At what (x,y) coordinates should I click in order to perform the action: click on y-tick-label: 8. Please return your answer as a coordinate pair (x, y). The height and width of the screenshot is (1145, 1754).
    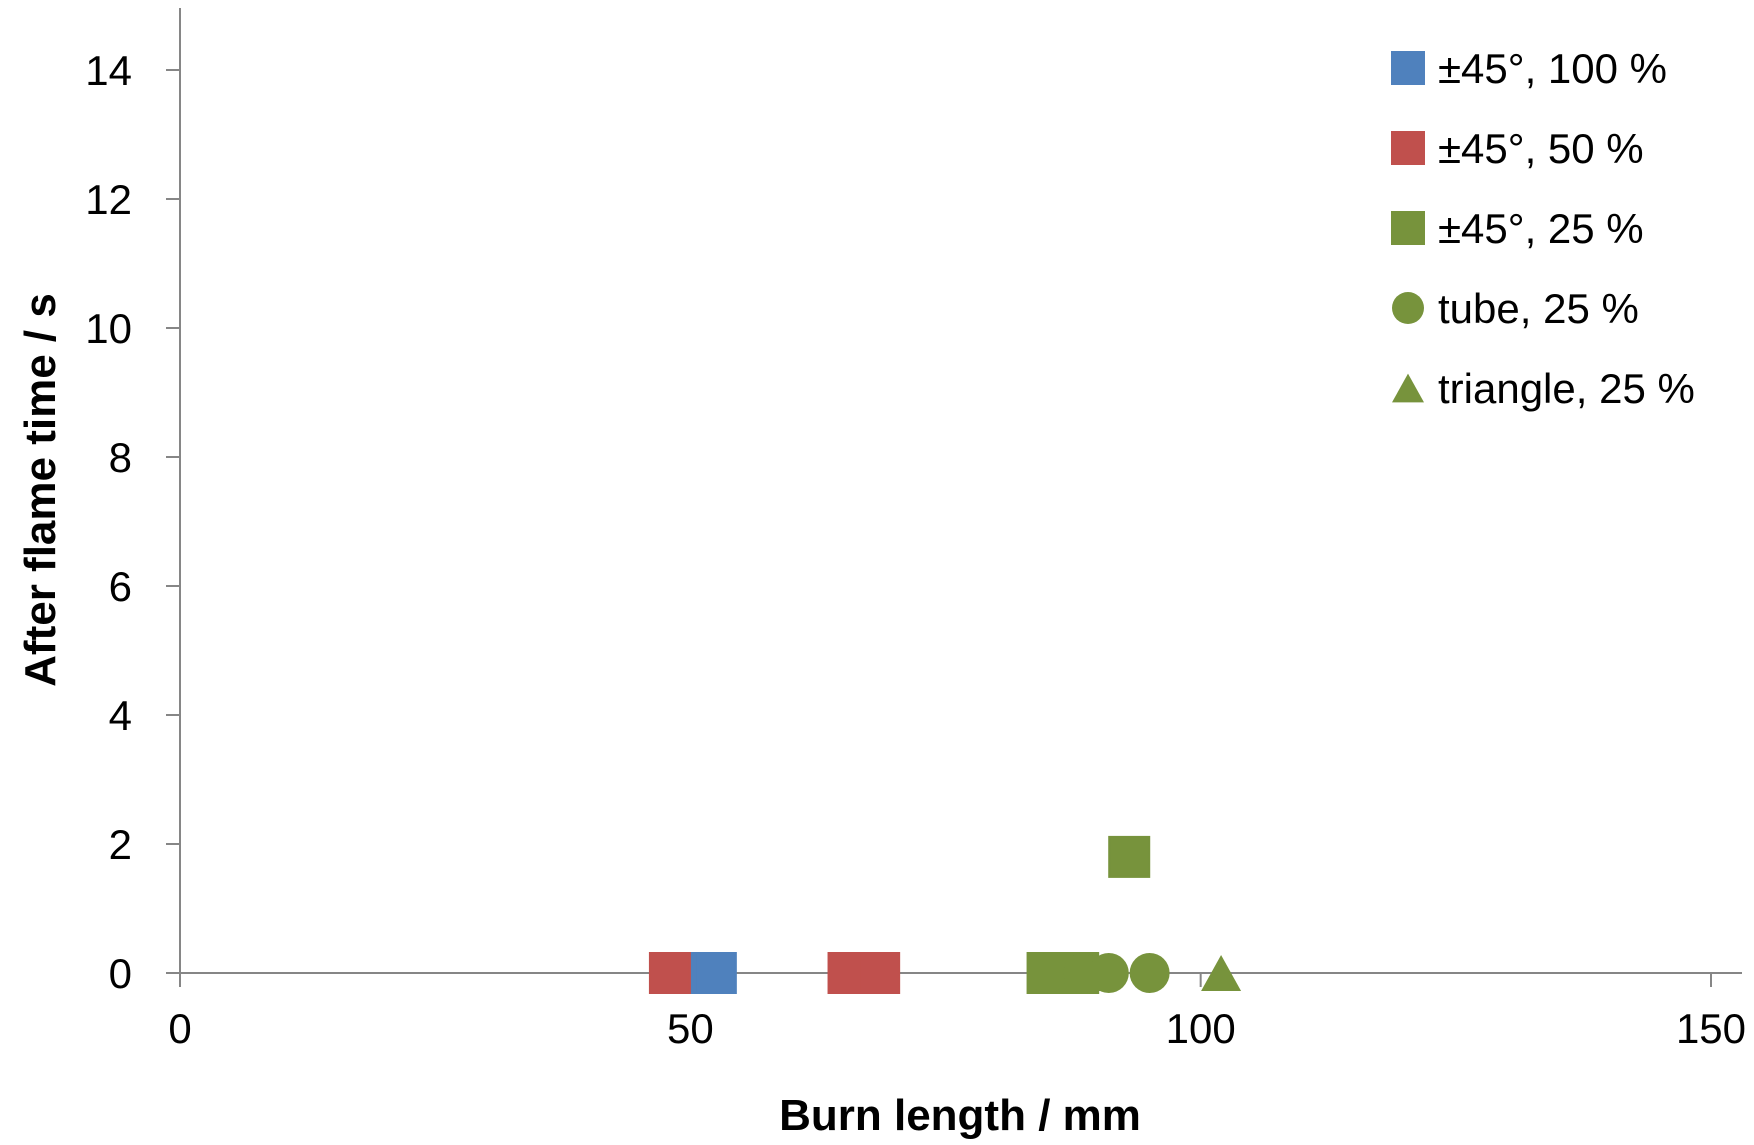
    Looking at the image, I should click on (120, 457).